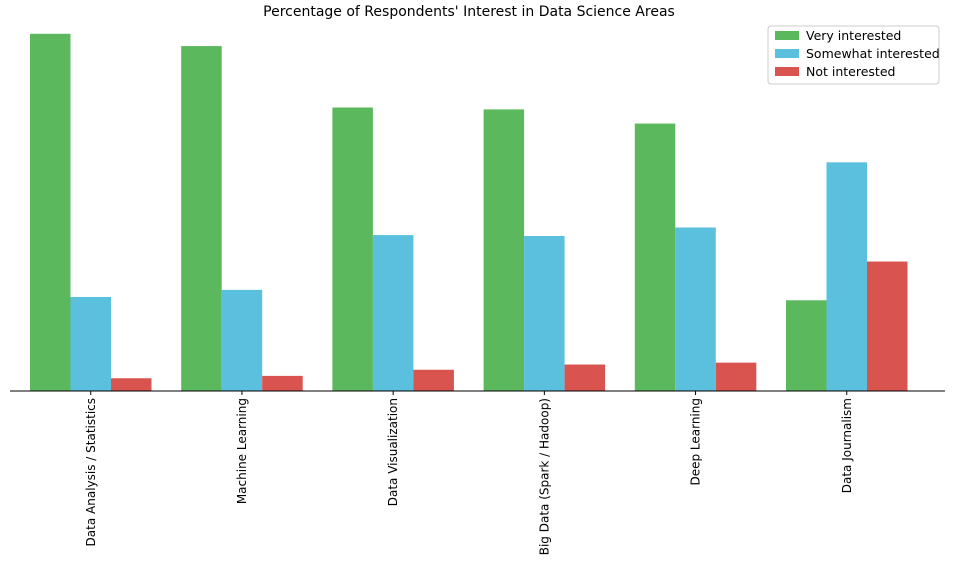 The width and height of the screenshot is (954, 561). I want to click on bar-deep-learning-very-interested, so click(655, 257).